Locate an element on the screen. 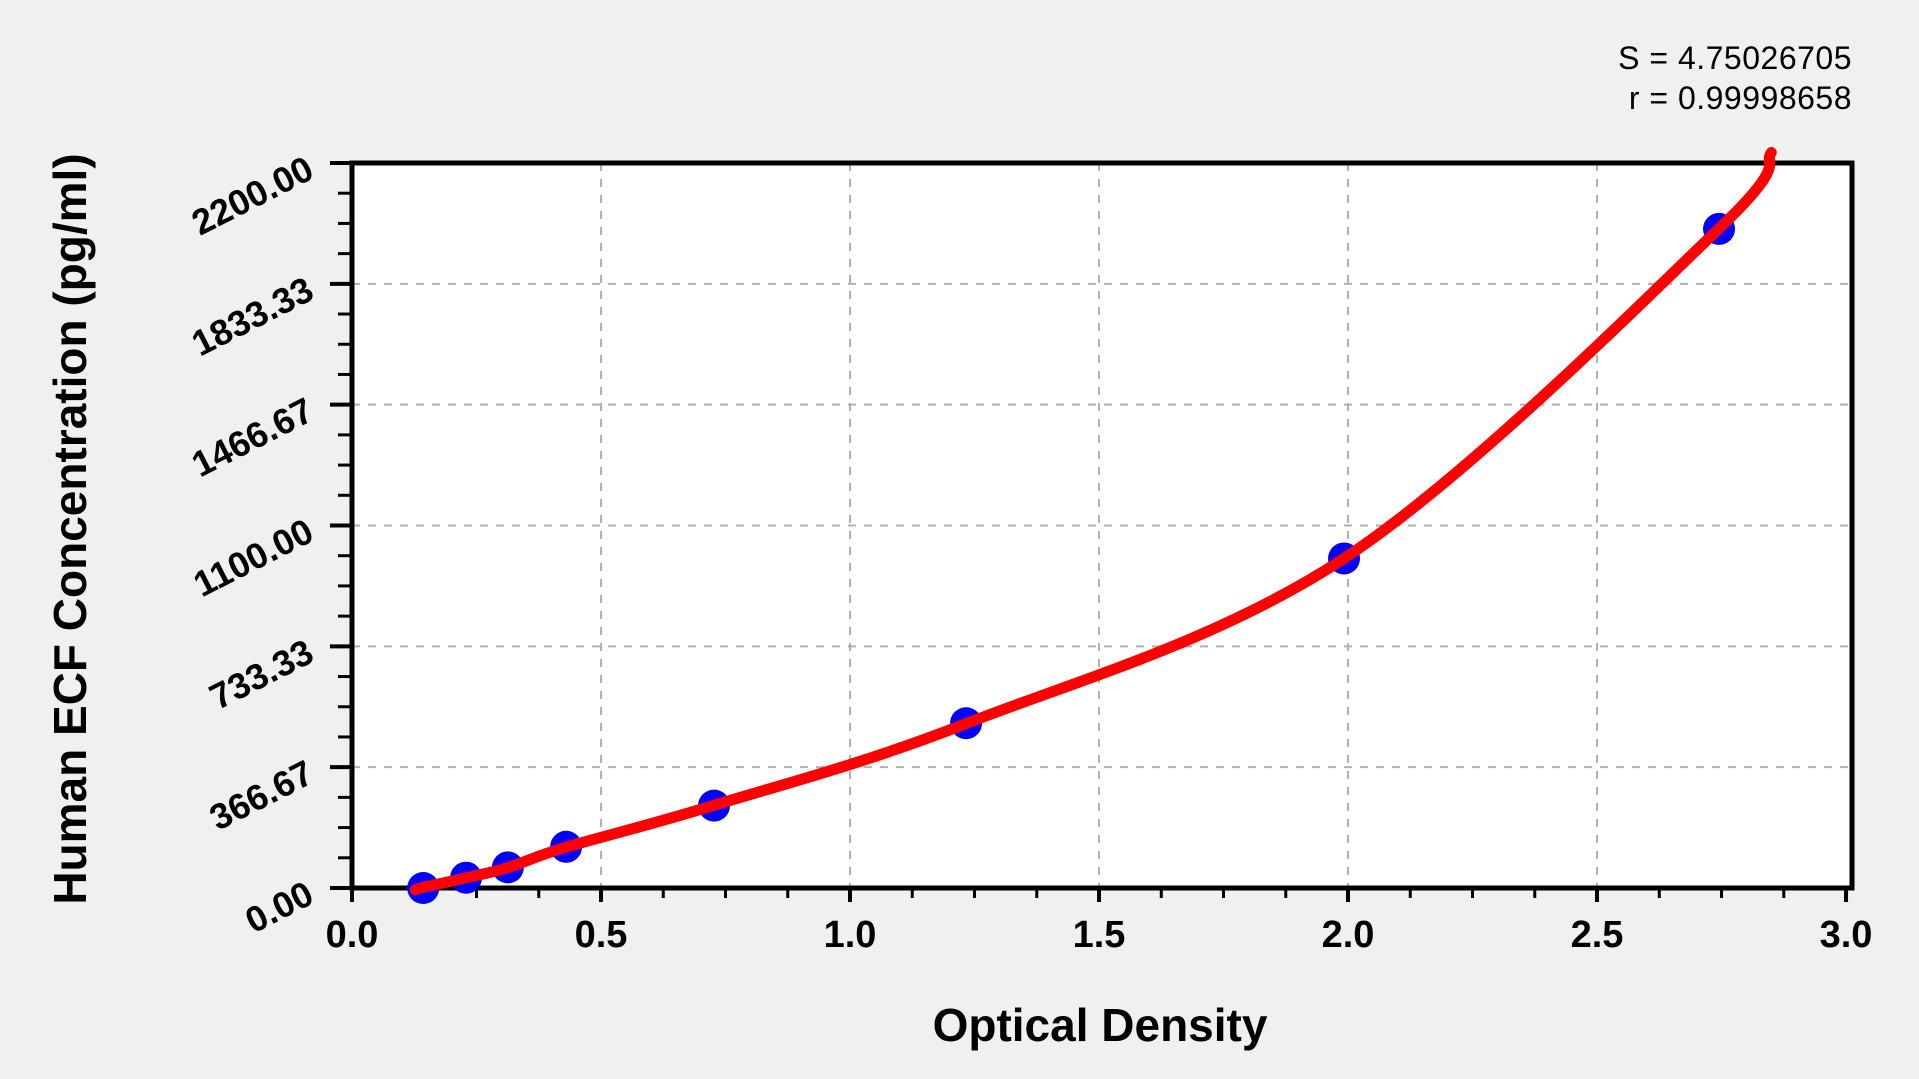 This screenshot has width=1919, height=1079. x-tick-label: 3.0 is located at coordinates (1846, 935).